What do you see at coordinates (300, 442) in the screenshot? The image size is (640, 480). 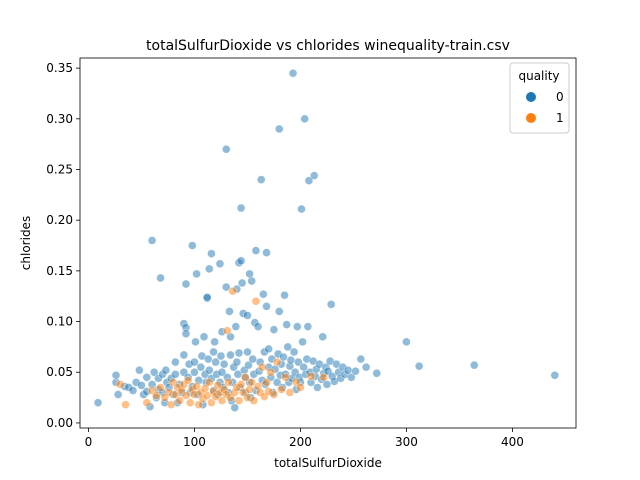 I see `x-tick-label: 200` at bounding box center [300, 442].